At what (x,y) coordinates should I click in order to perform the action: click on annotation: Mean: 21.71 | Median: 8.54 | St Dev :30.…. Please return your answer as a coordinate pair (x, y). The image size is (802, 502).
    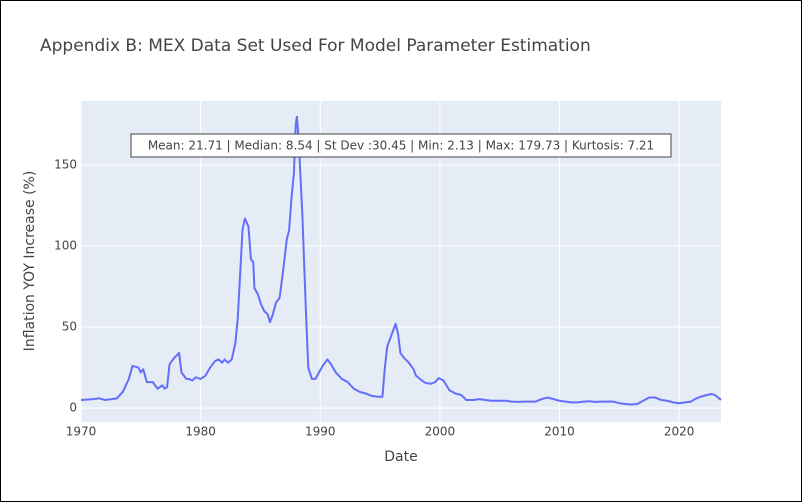
    Looking at the image, I should click on (401, 146).